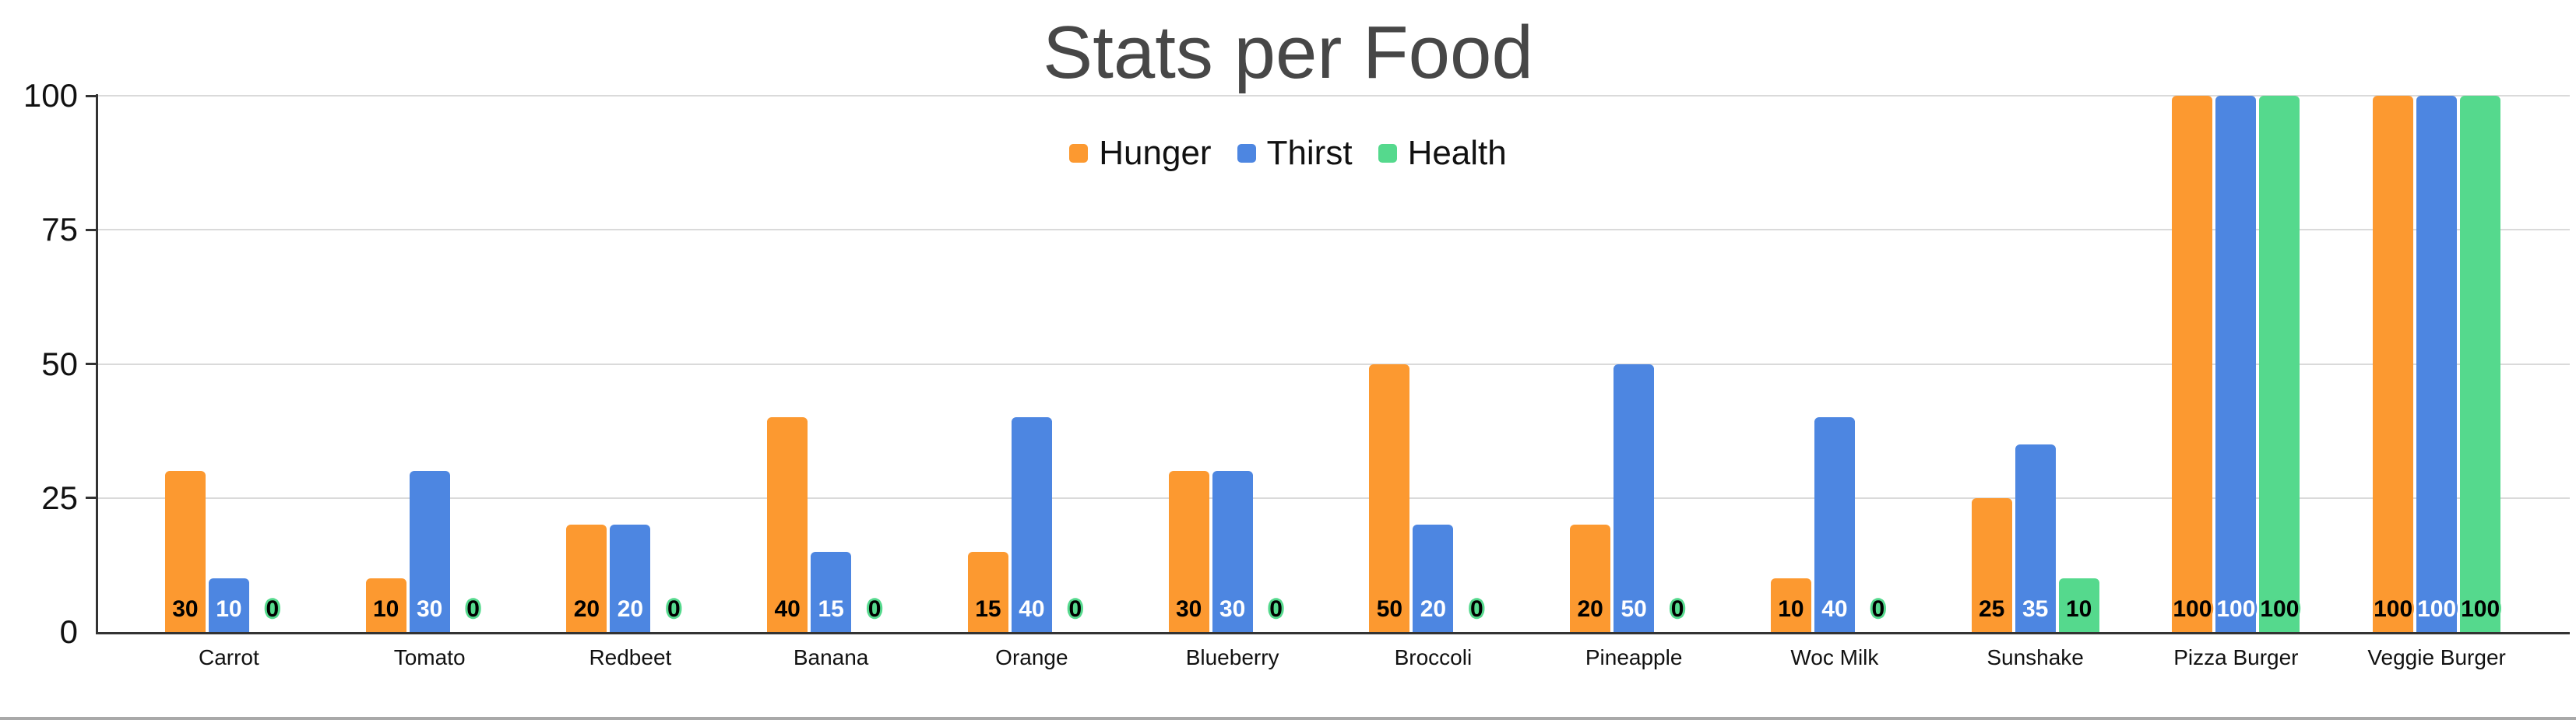  I want to click on category-label: Woc Milk, so click(1834, 657).